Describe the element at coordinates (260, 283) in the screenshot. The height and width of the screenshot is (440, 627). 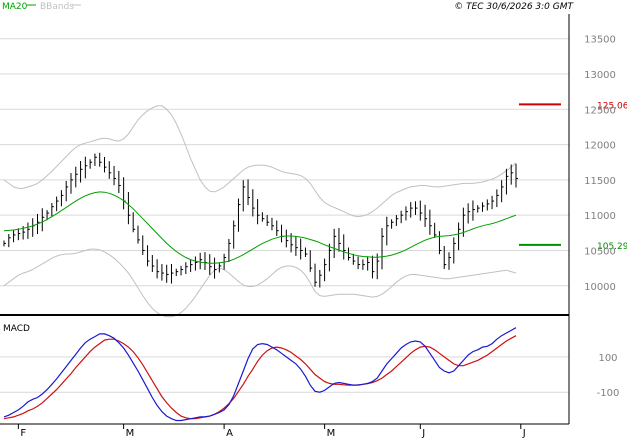
I see `bollinger-lower-line` at that location.